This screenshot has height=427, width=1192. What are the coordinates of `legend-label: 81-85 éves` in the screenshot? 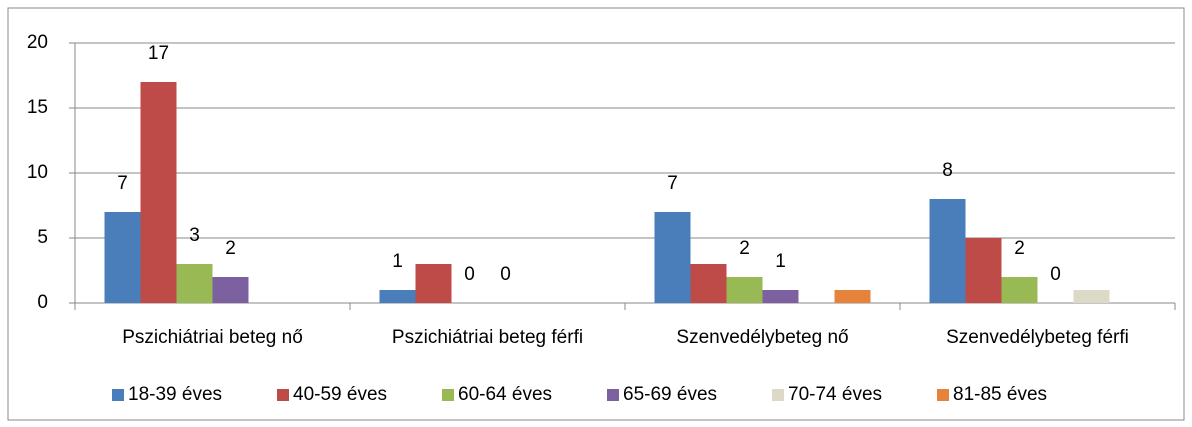 It's located at (1000, 394).